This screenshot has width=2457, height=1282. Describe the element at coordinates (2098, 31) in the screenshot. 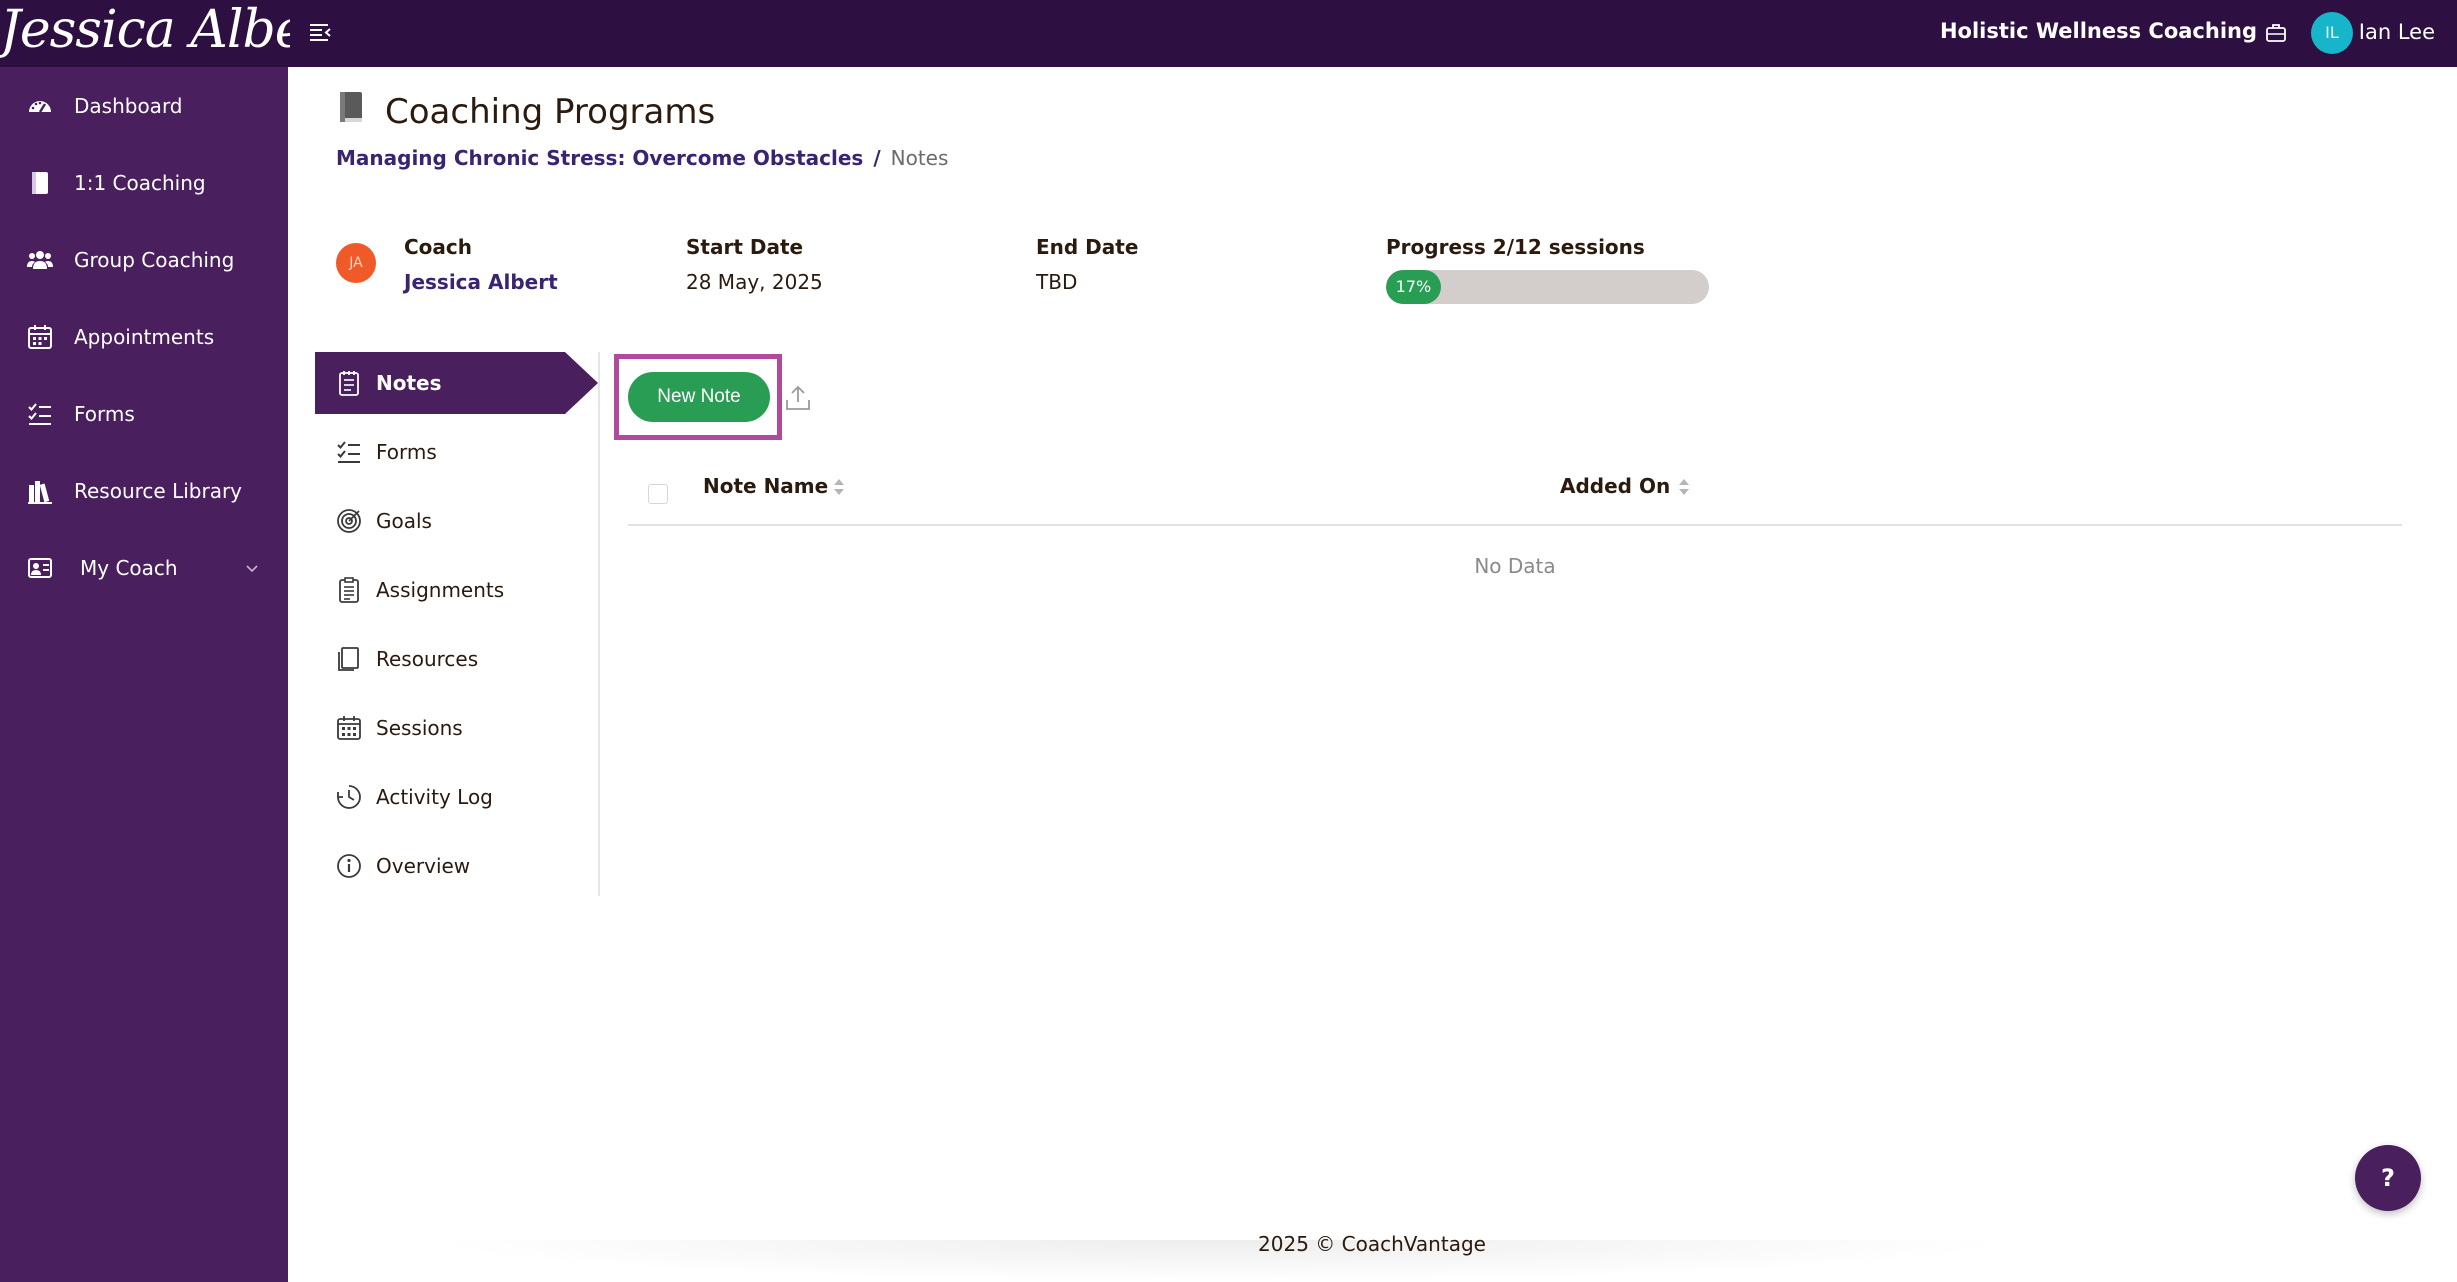

I see `organization-name: Holistic Wellness Coaching` at that location.